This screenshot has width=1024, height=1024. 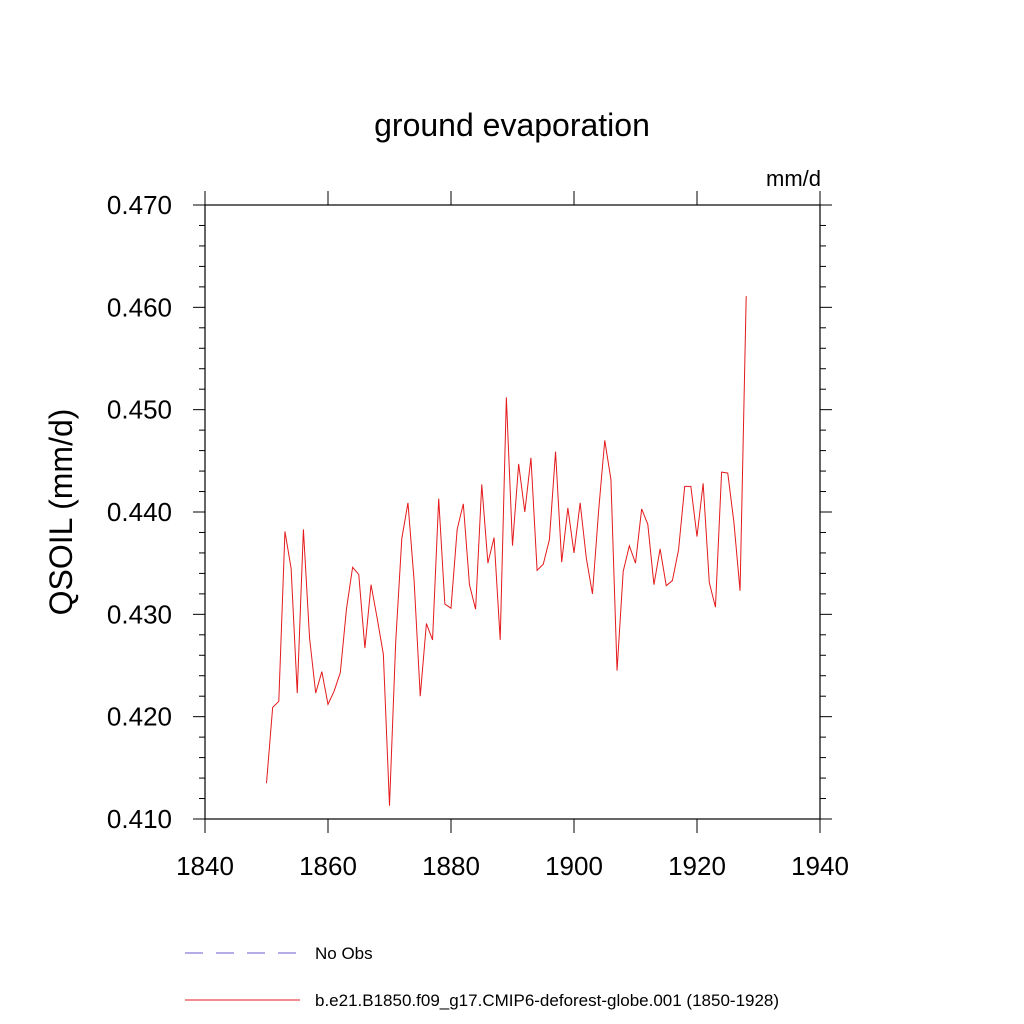 I want to click on x-tick-label: 1940, so click(x=820, y=866).